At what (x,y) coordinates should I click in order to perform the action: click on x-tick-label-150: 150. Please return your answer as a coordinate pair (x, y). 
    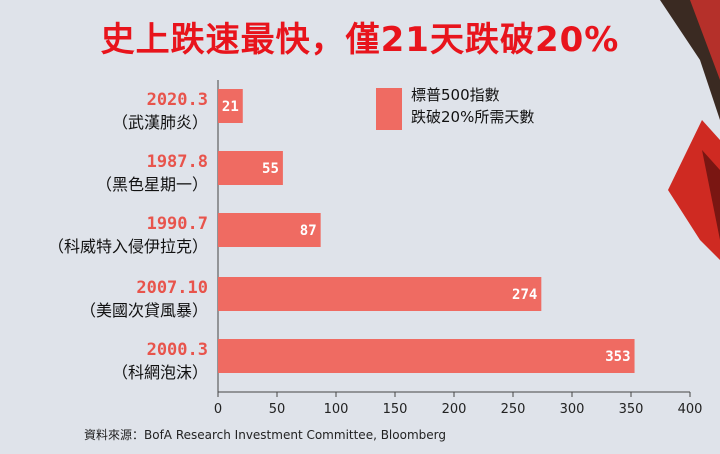
    Looking at the image, I should click on (395, 409).